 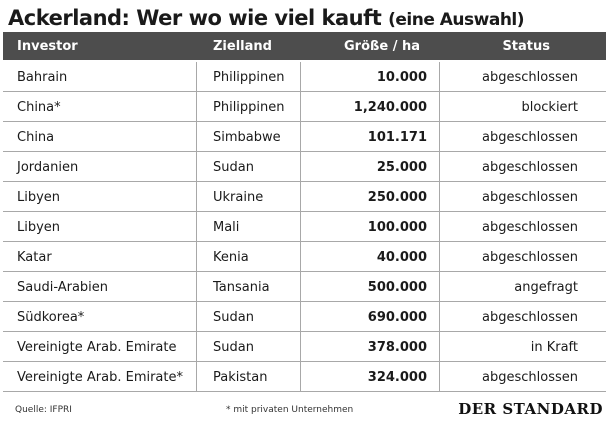 What do you see at coordinates (195, 18) in the screenshot?
I see `title-main: Ackerland: Wer wo wie viel kauft` at bounding box center [195, 18].